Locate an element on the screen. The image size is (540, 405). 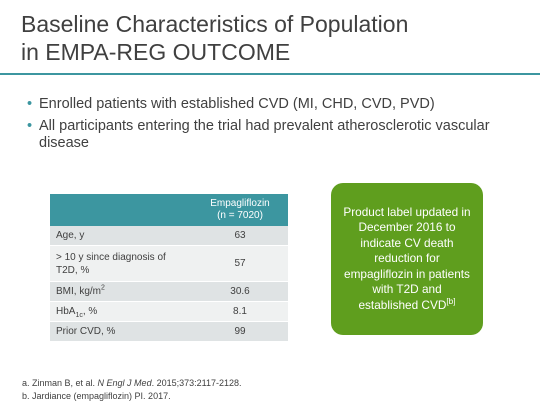
slide-title-line-1: Baseline Characteristics of Population is located at coordinates (215, 24).